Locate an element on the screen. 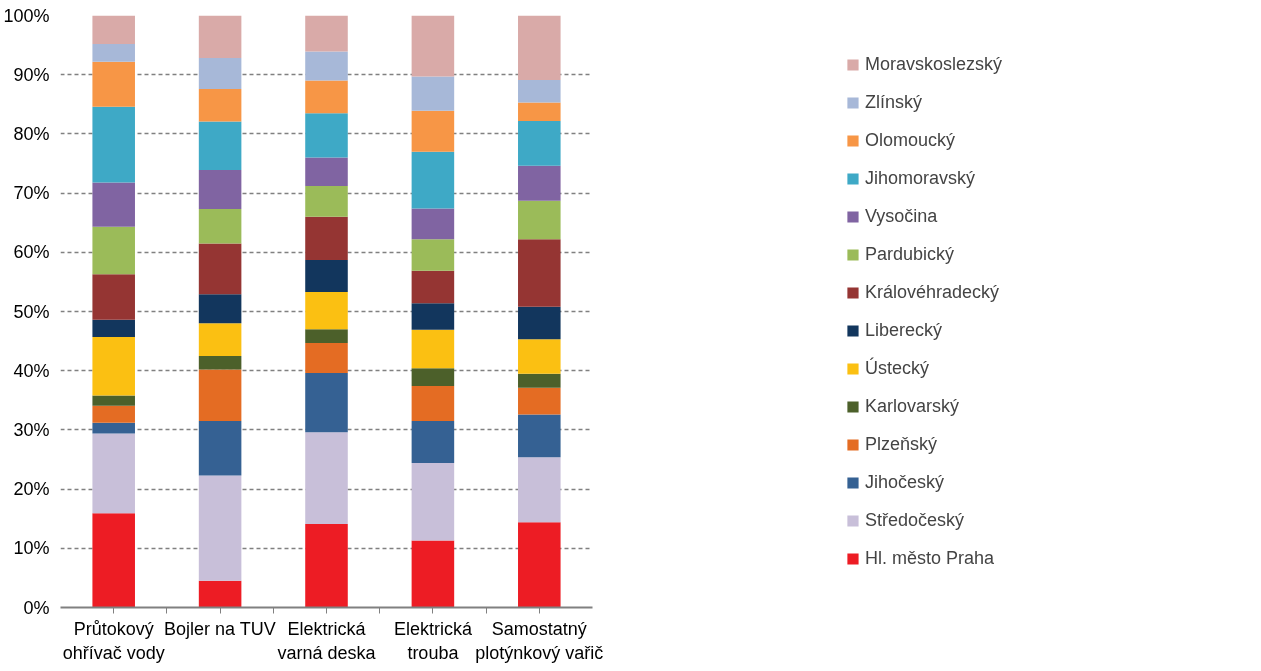  legend-label: Jihočeský is located at coordinates (904, 482).